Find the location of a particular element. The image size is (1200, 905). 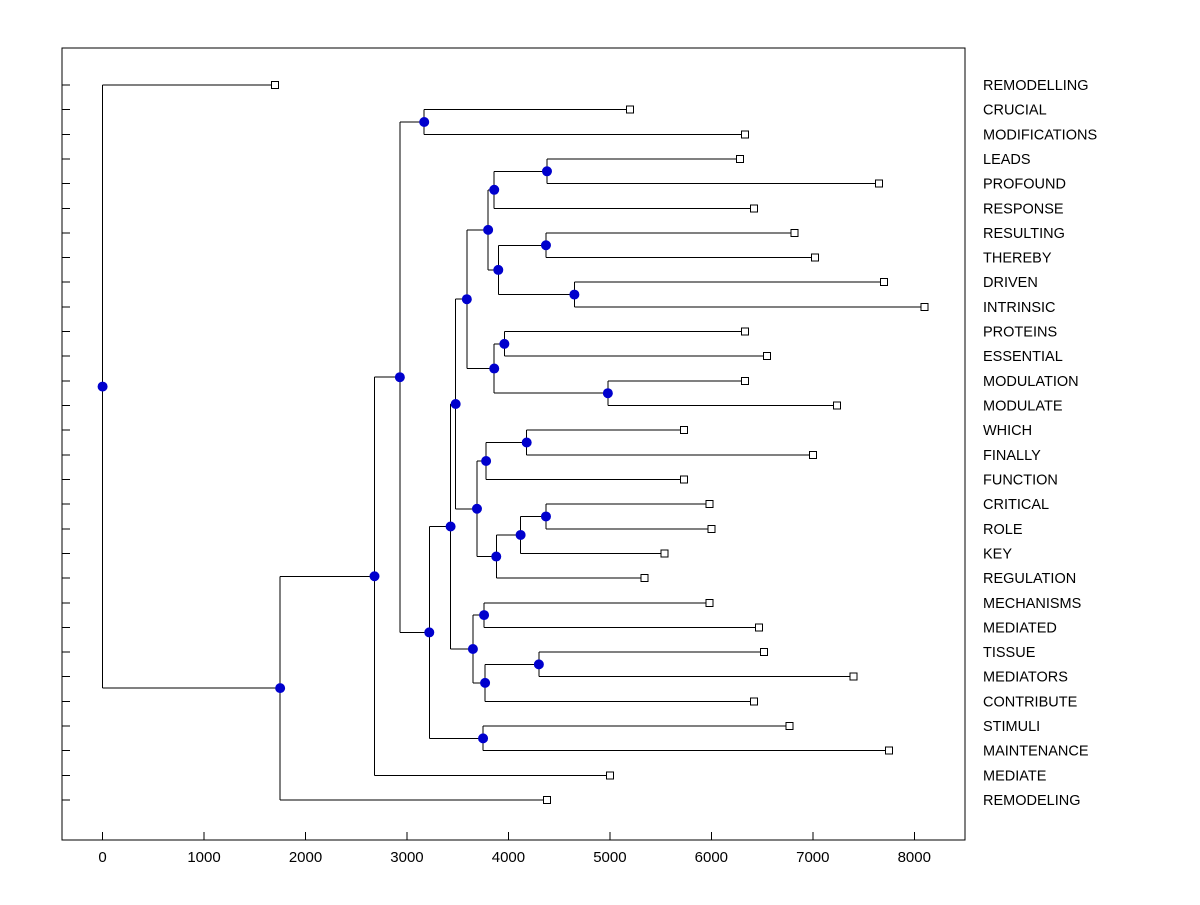

x-tick-label: 2000 is located at coordinates (305, 857).